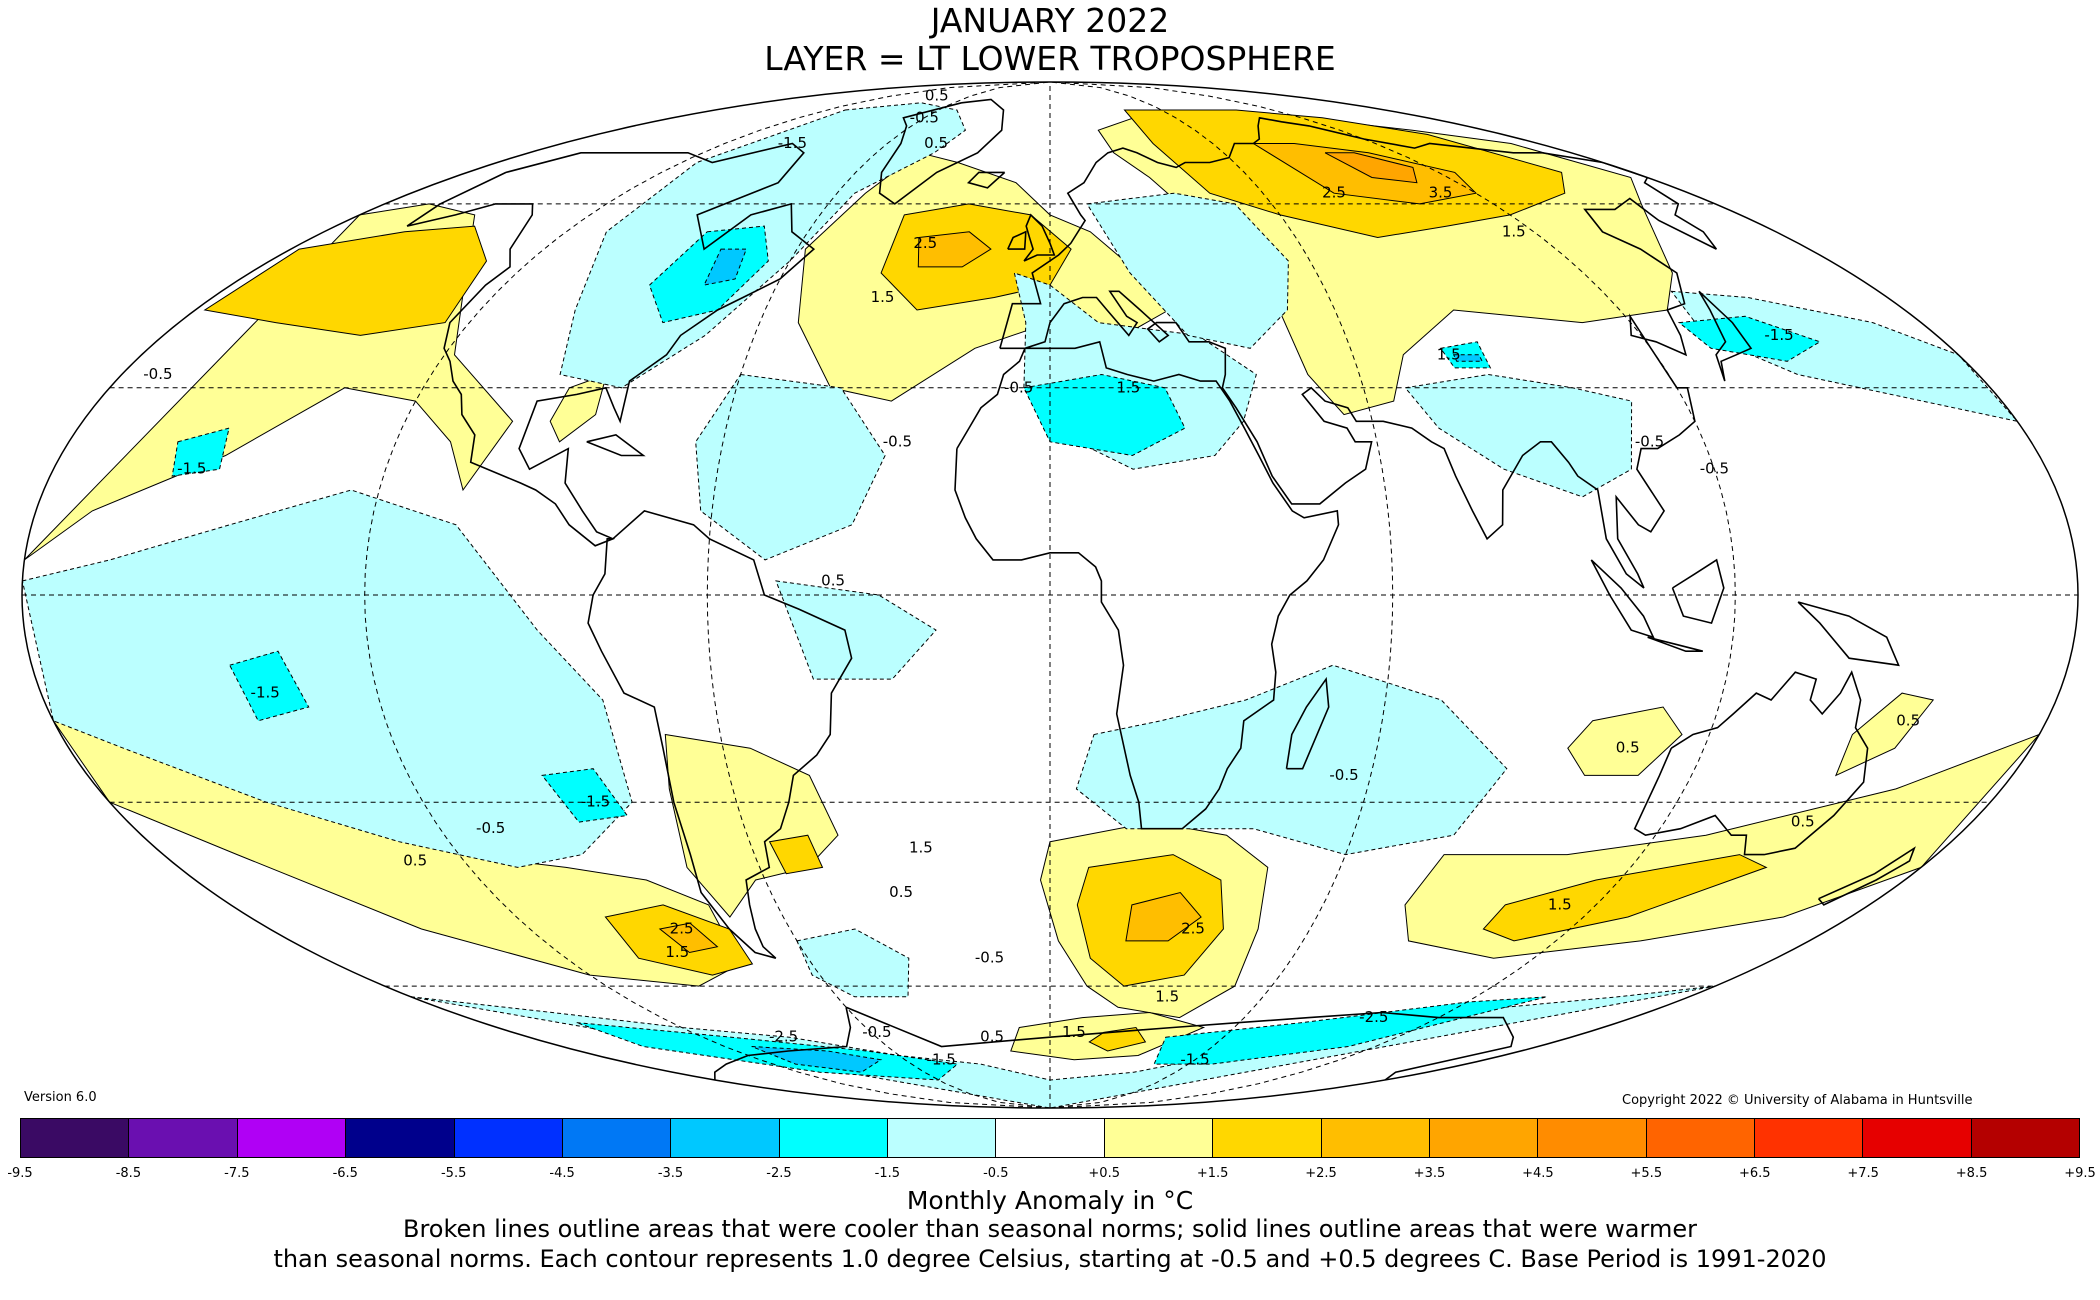  Describe the element at coordinates (1221, 595) in the screenshot. I see `longitude-gridline` at that location.